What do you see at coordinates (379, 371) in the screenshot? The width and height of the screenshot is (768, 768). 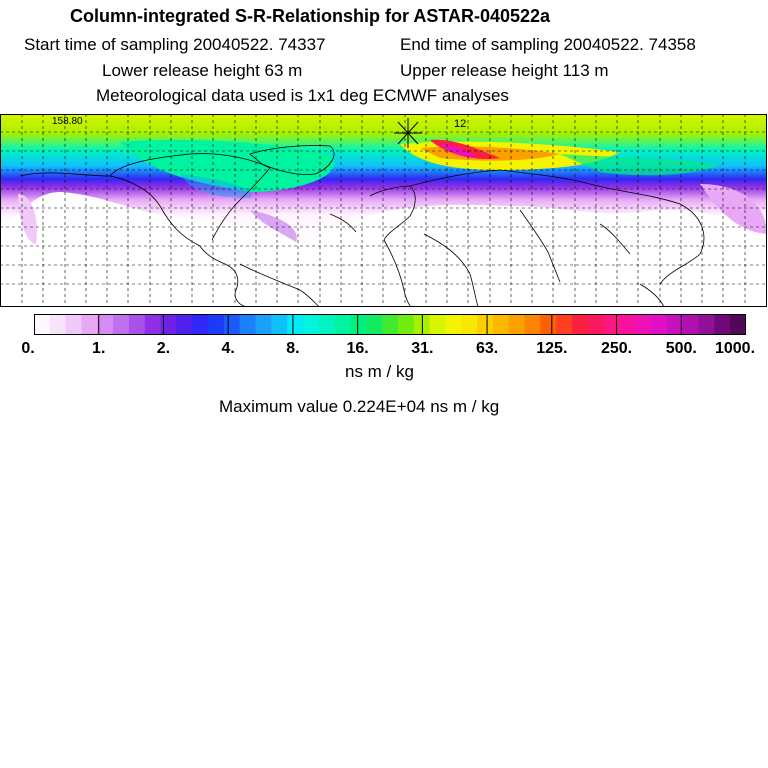 I see `colorbar-unit-label: ns m / kg` at bounding box center [379, 371].